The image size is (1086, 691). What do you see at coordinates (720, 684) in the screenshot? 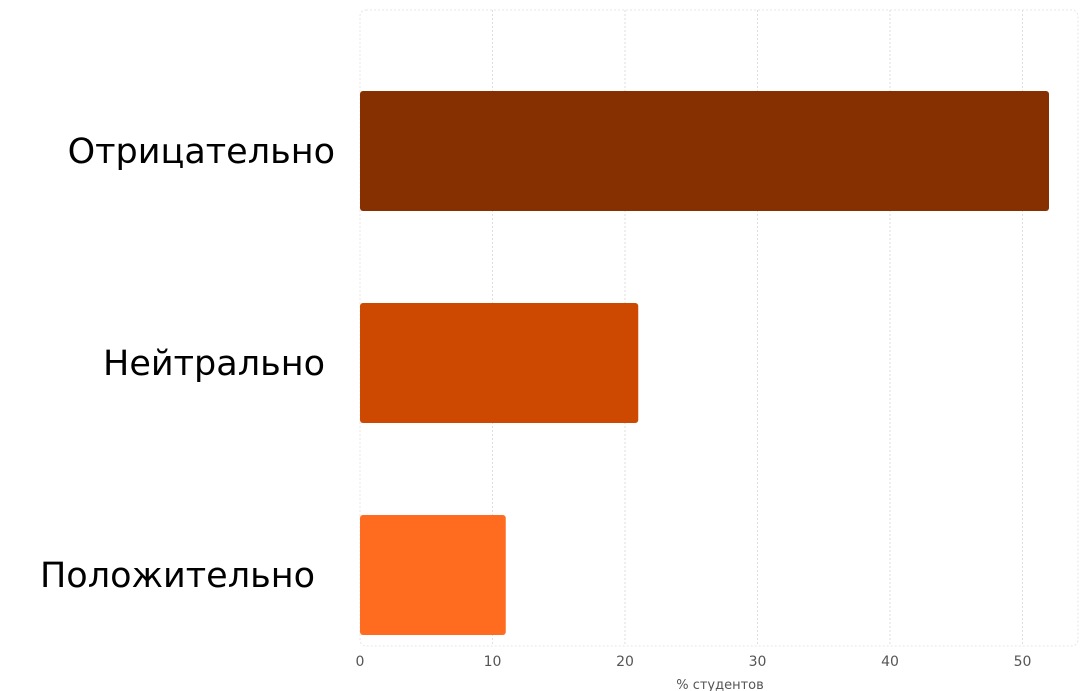
I see `x-axis-title: % студентов` at bounding box center [720, 684].